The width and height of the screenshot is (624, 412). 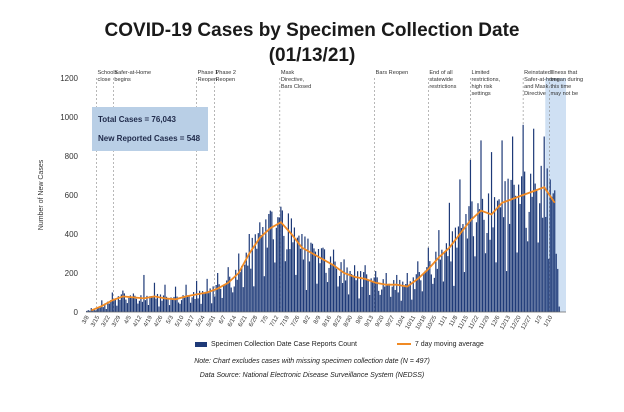 I want to click on event-annotation: Safer-at-Home begins, so click(x=132, y=76).